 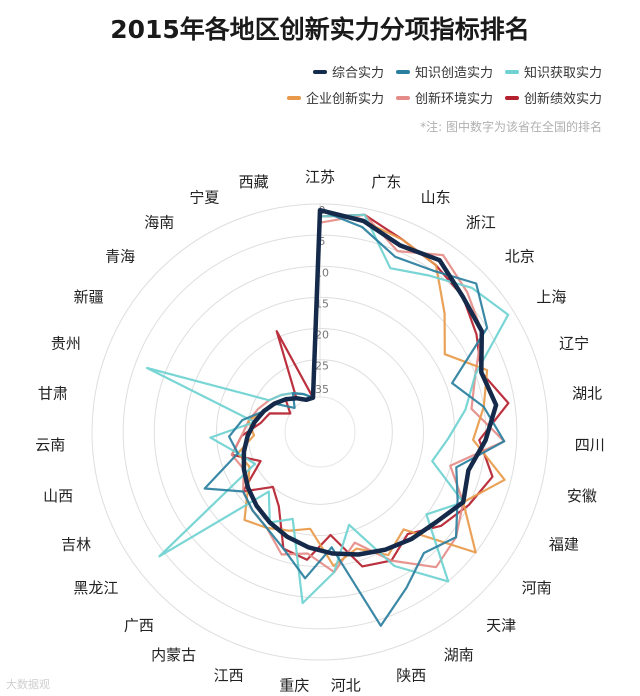 I want to click on radial-tick-label: 35, so click(x=322, y=389).